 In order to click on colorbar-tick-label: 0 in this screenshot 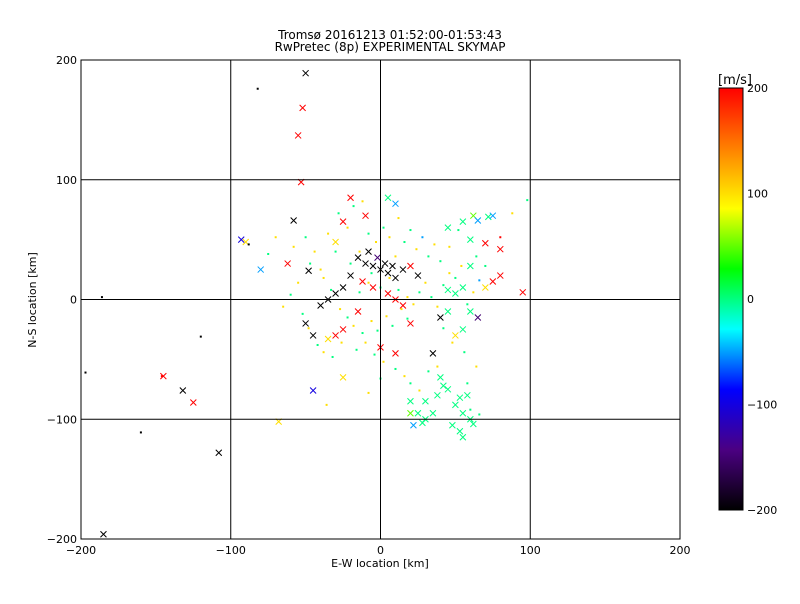, I will do `click(750, 299)`.